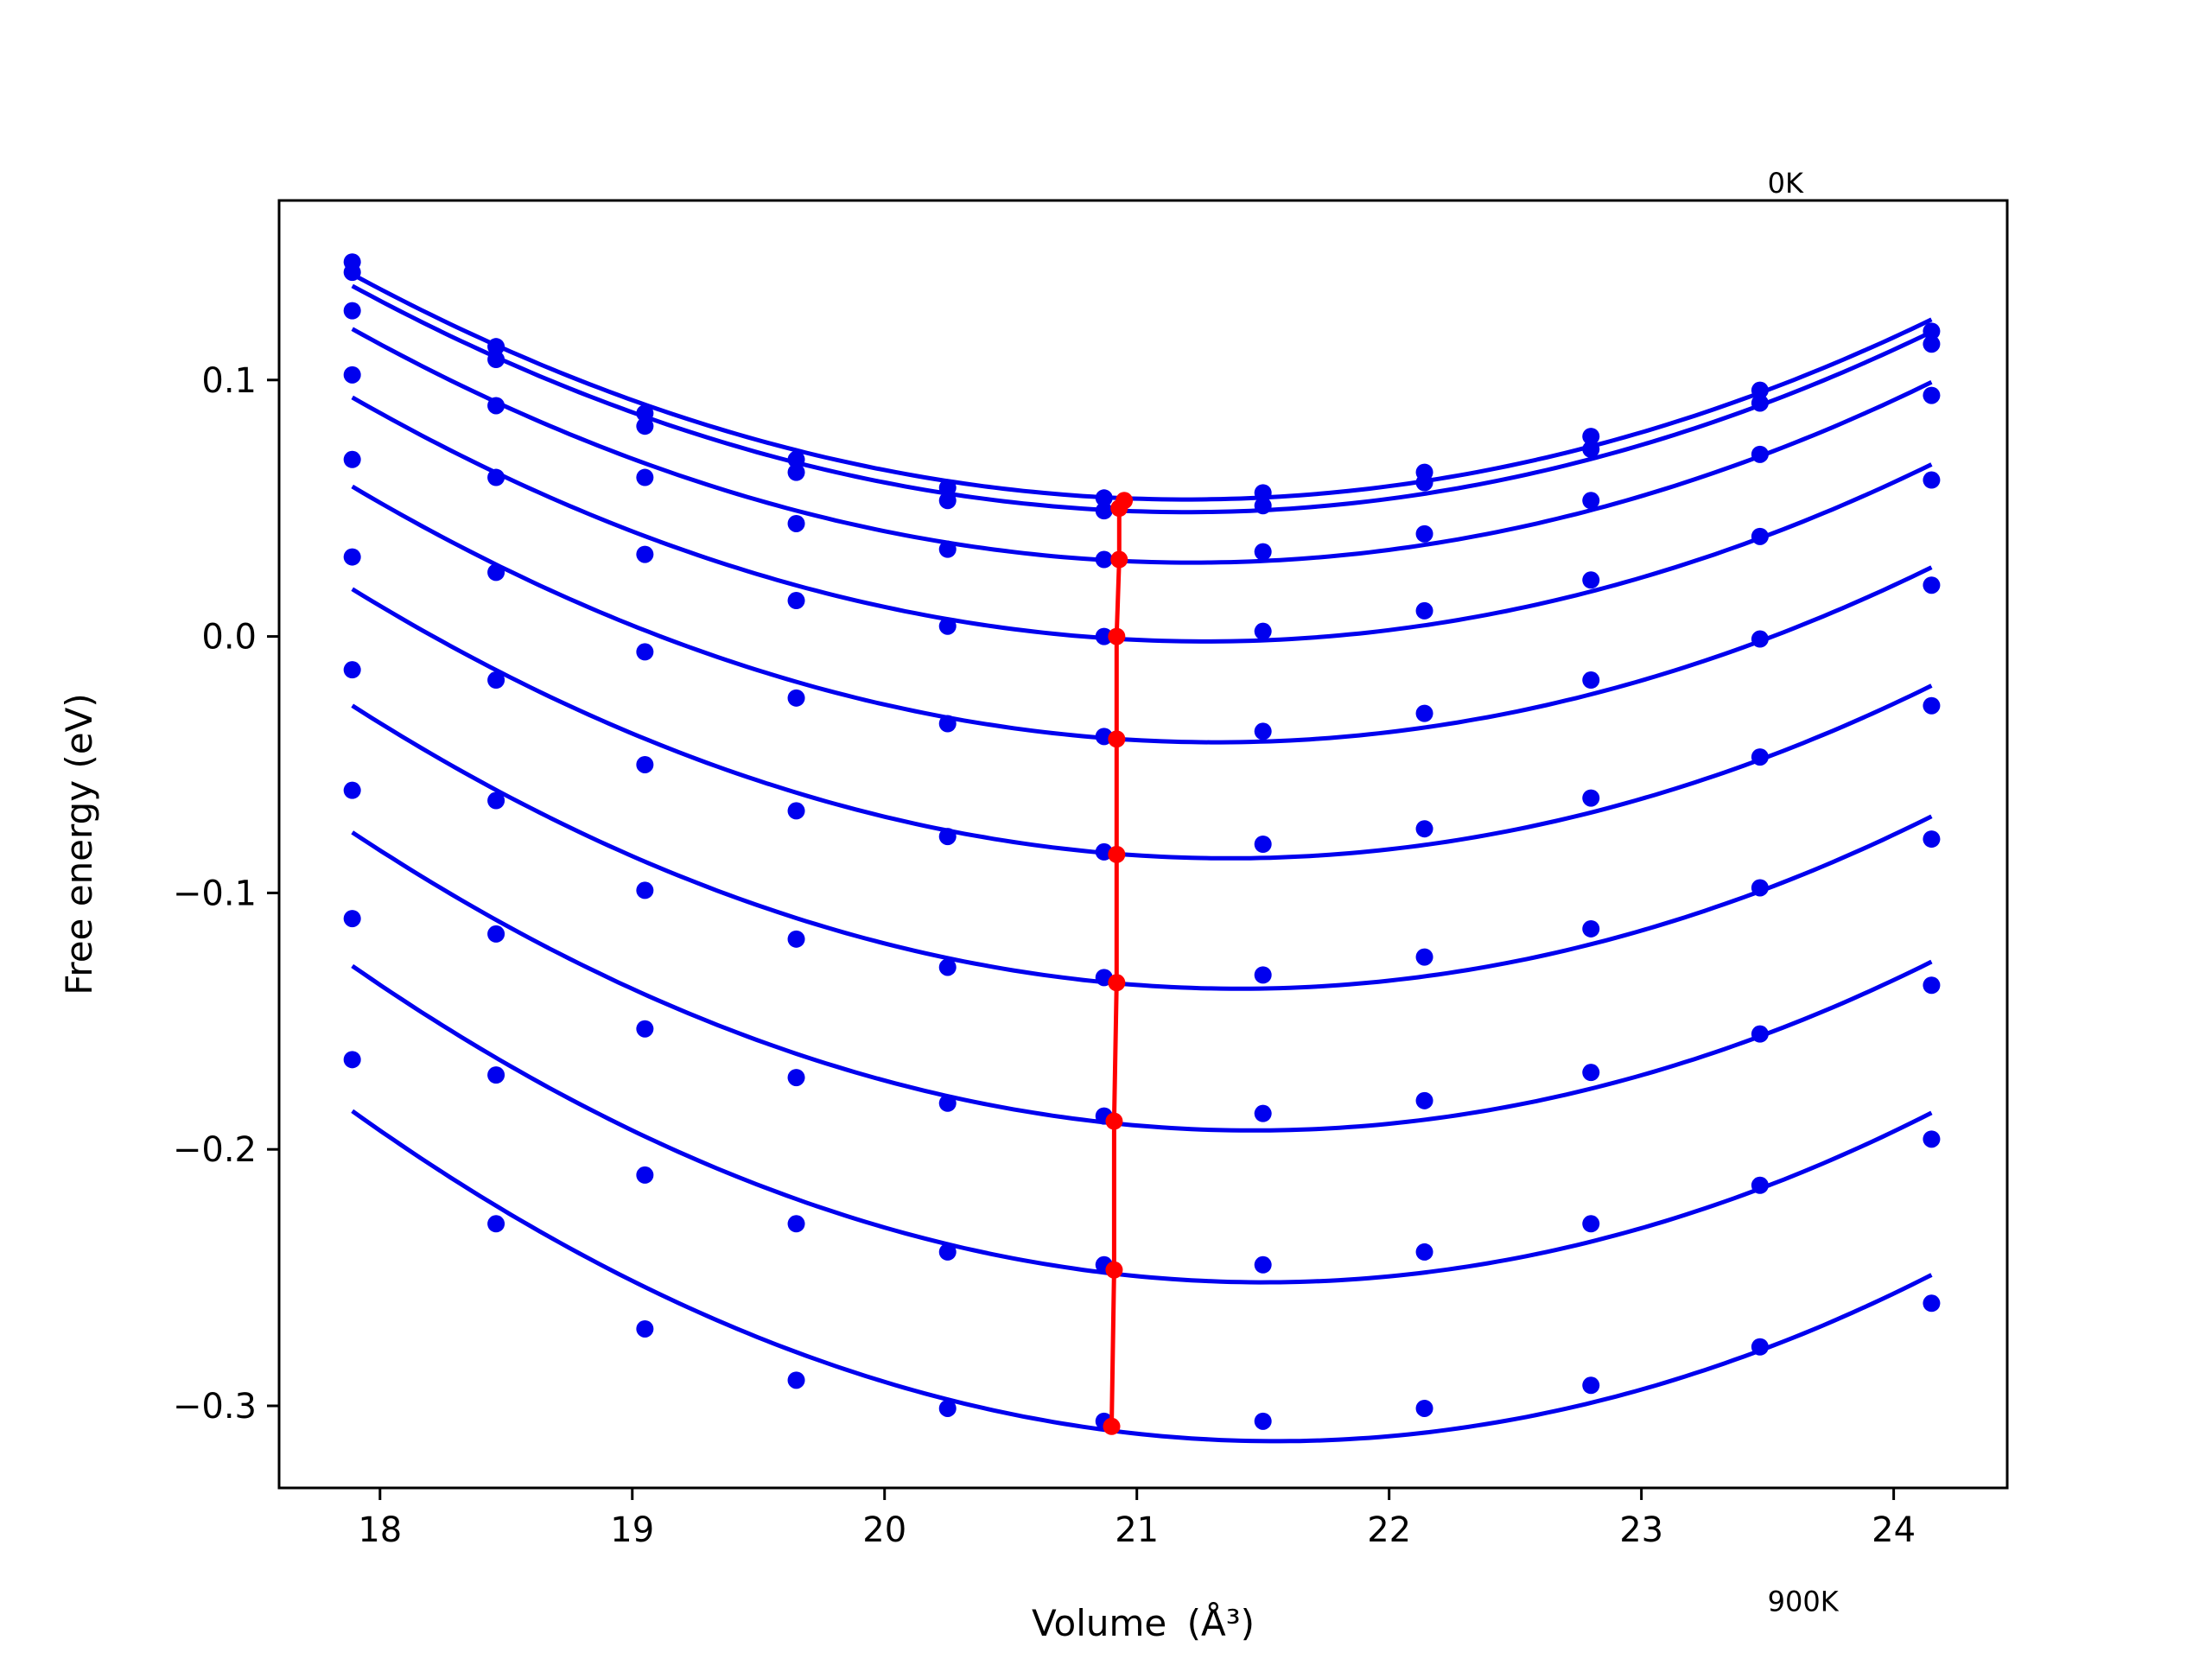 This screenshot has height=1659, width=2212. I want to click on x-tick-label: 19, so click(632, 1530).